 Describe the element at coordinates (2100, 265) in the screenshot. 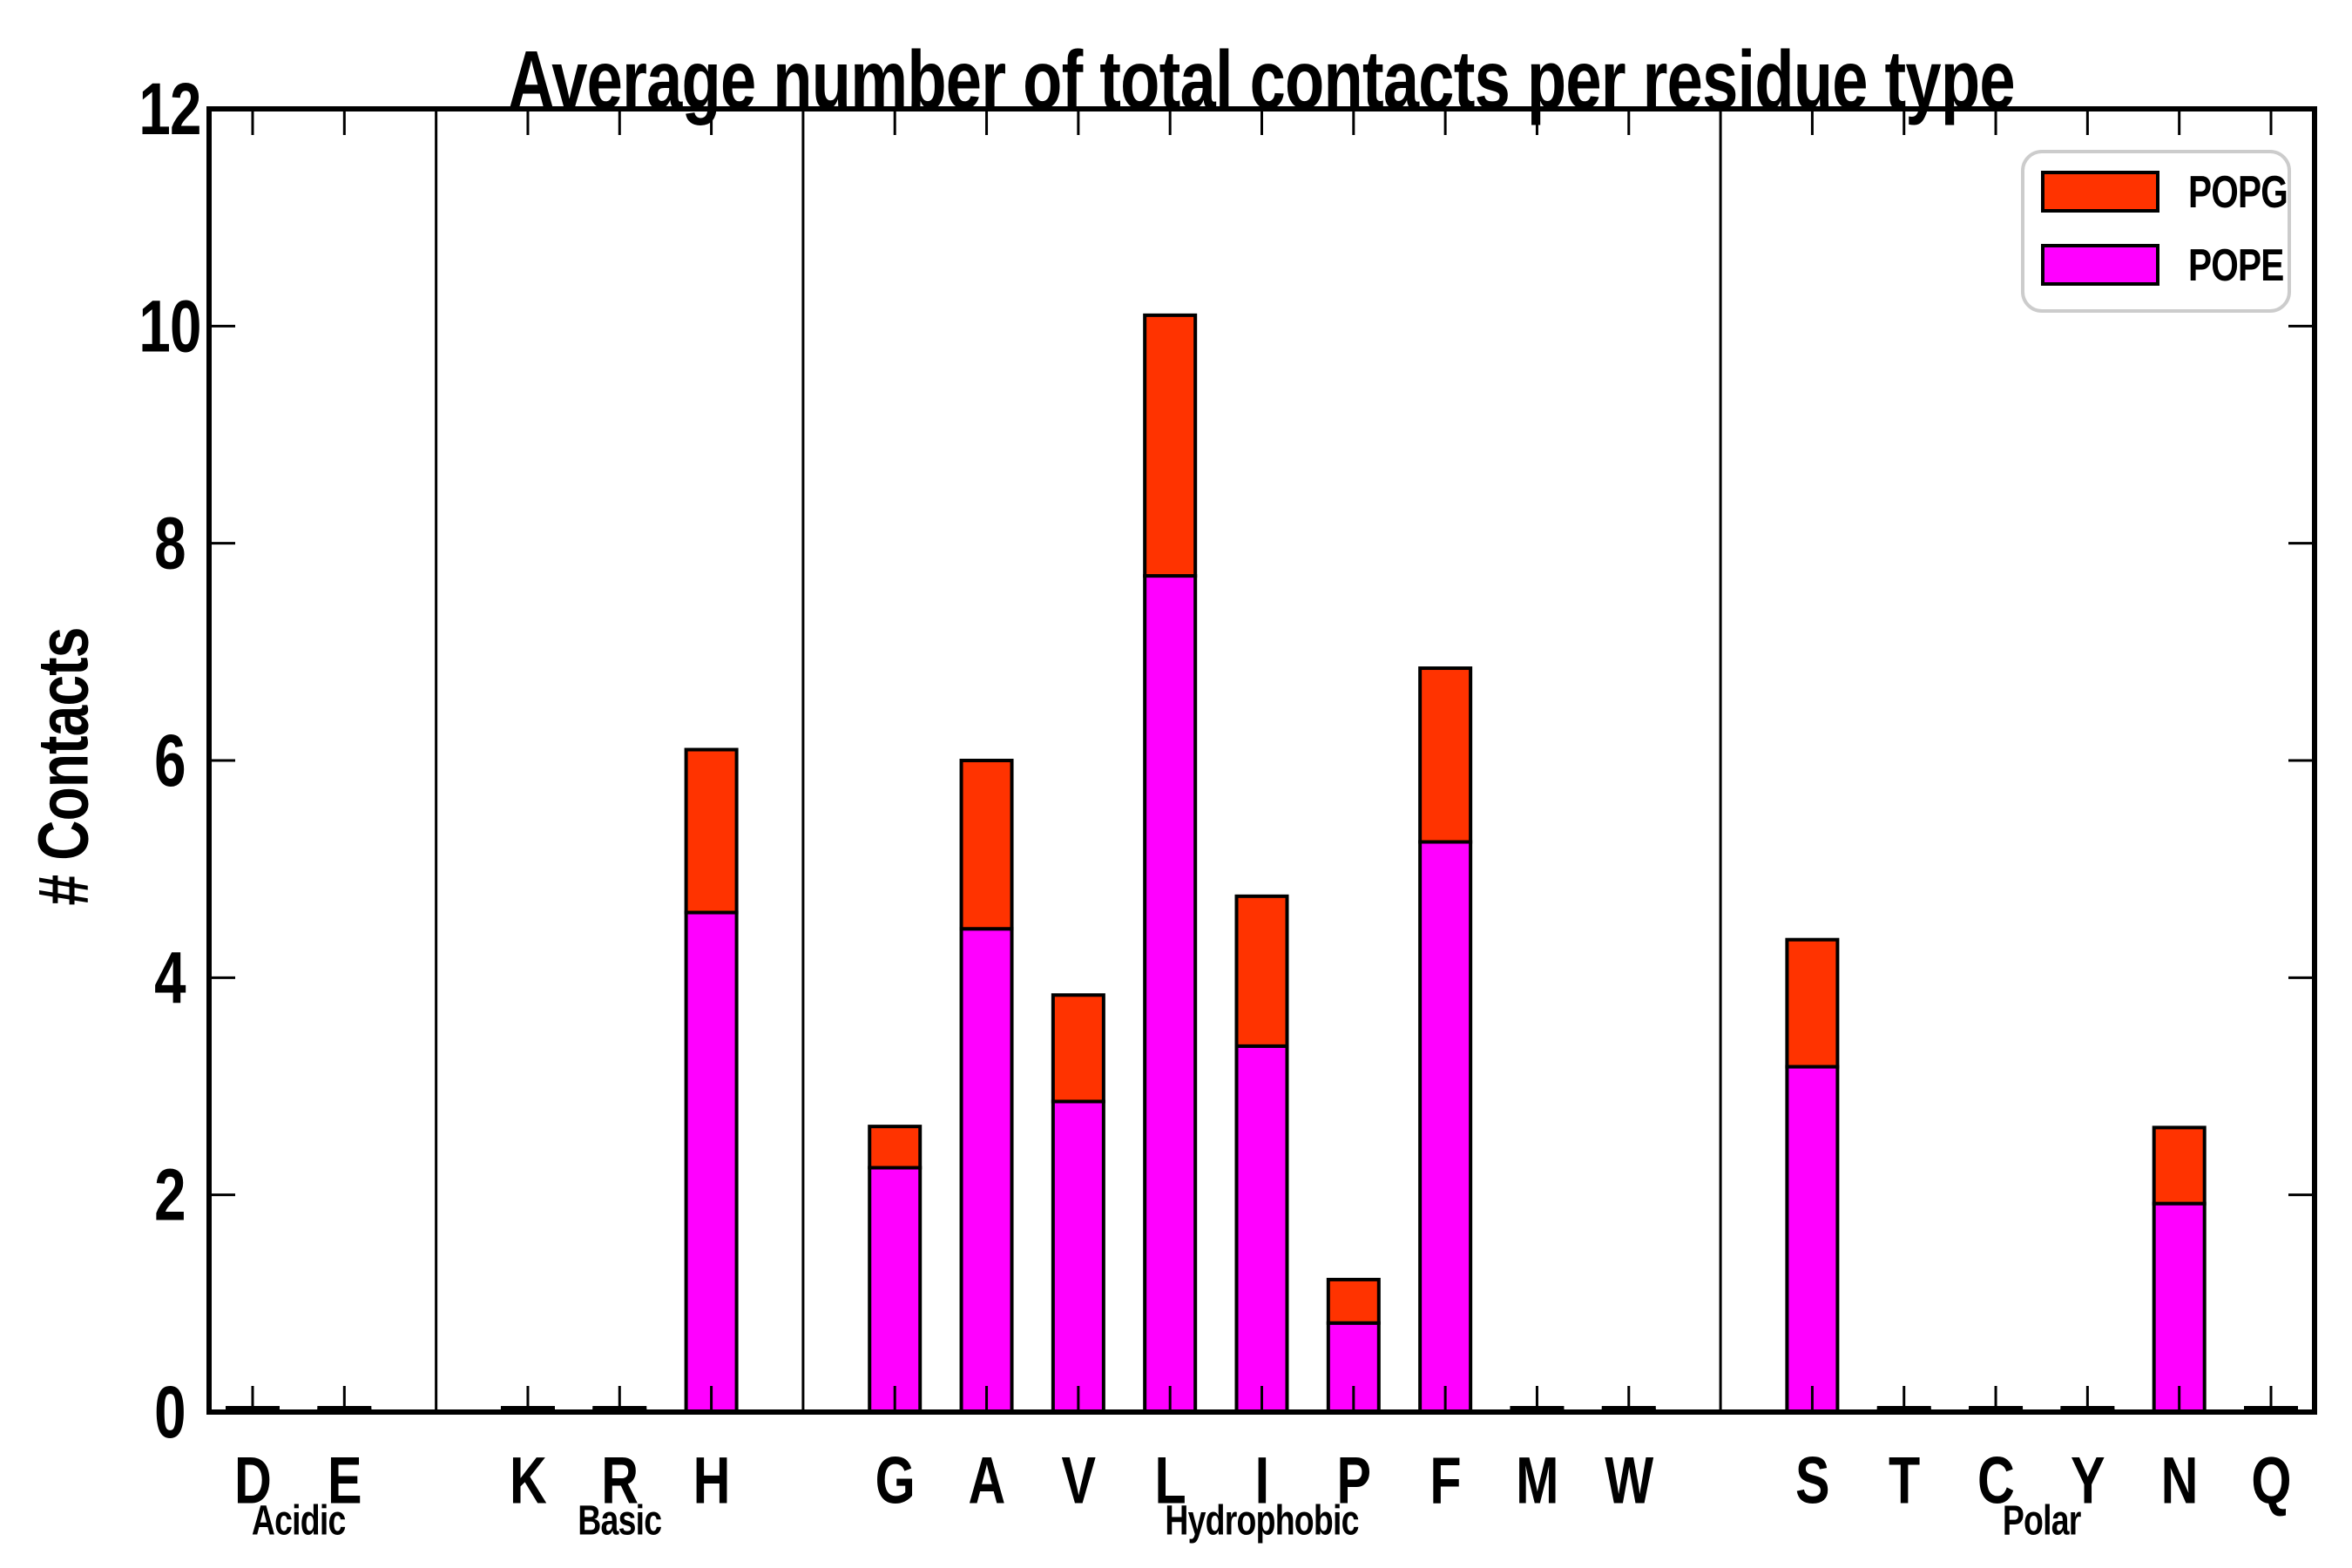

I see `legend-swatch-pope` at that location.